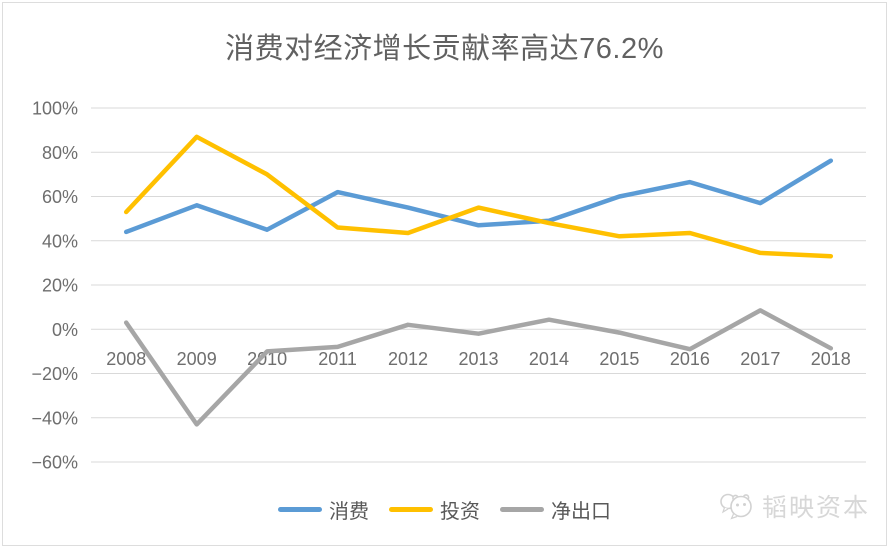  What do you see at coordinates (815, 508) in the screenshot?
I see `watermark-text: 韬映资本` at bounding box center [815, 508].